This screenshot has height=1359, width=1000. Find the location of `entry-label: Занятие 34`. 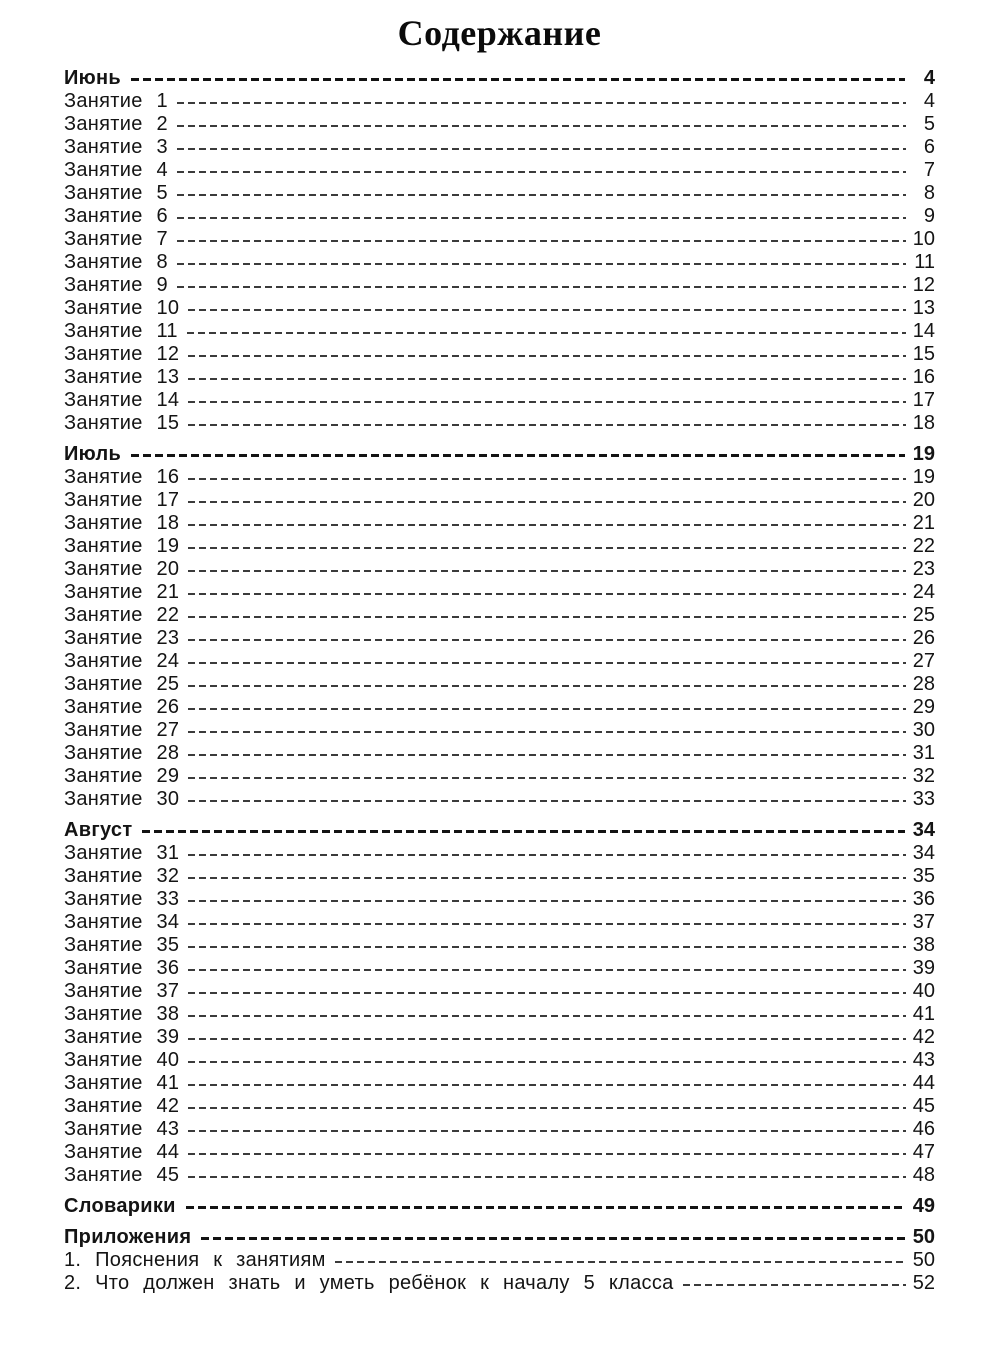

entry-label: Занятие 34 is located at coordinates (122, 922).